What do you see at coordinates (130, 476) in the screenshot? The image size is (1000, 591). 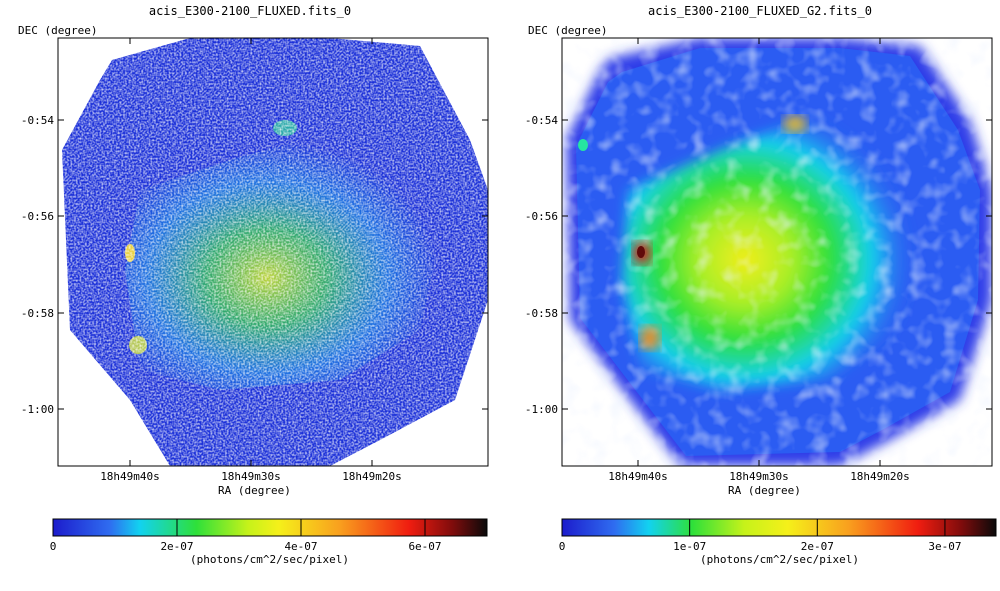 I see `left-x-tick-label: 18h49m40s` at bounding box center [130, 476].